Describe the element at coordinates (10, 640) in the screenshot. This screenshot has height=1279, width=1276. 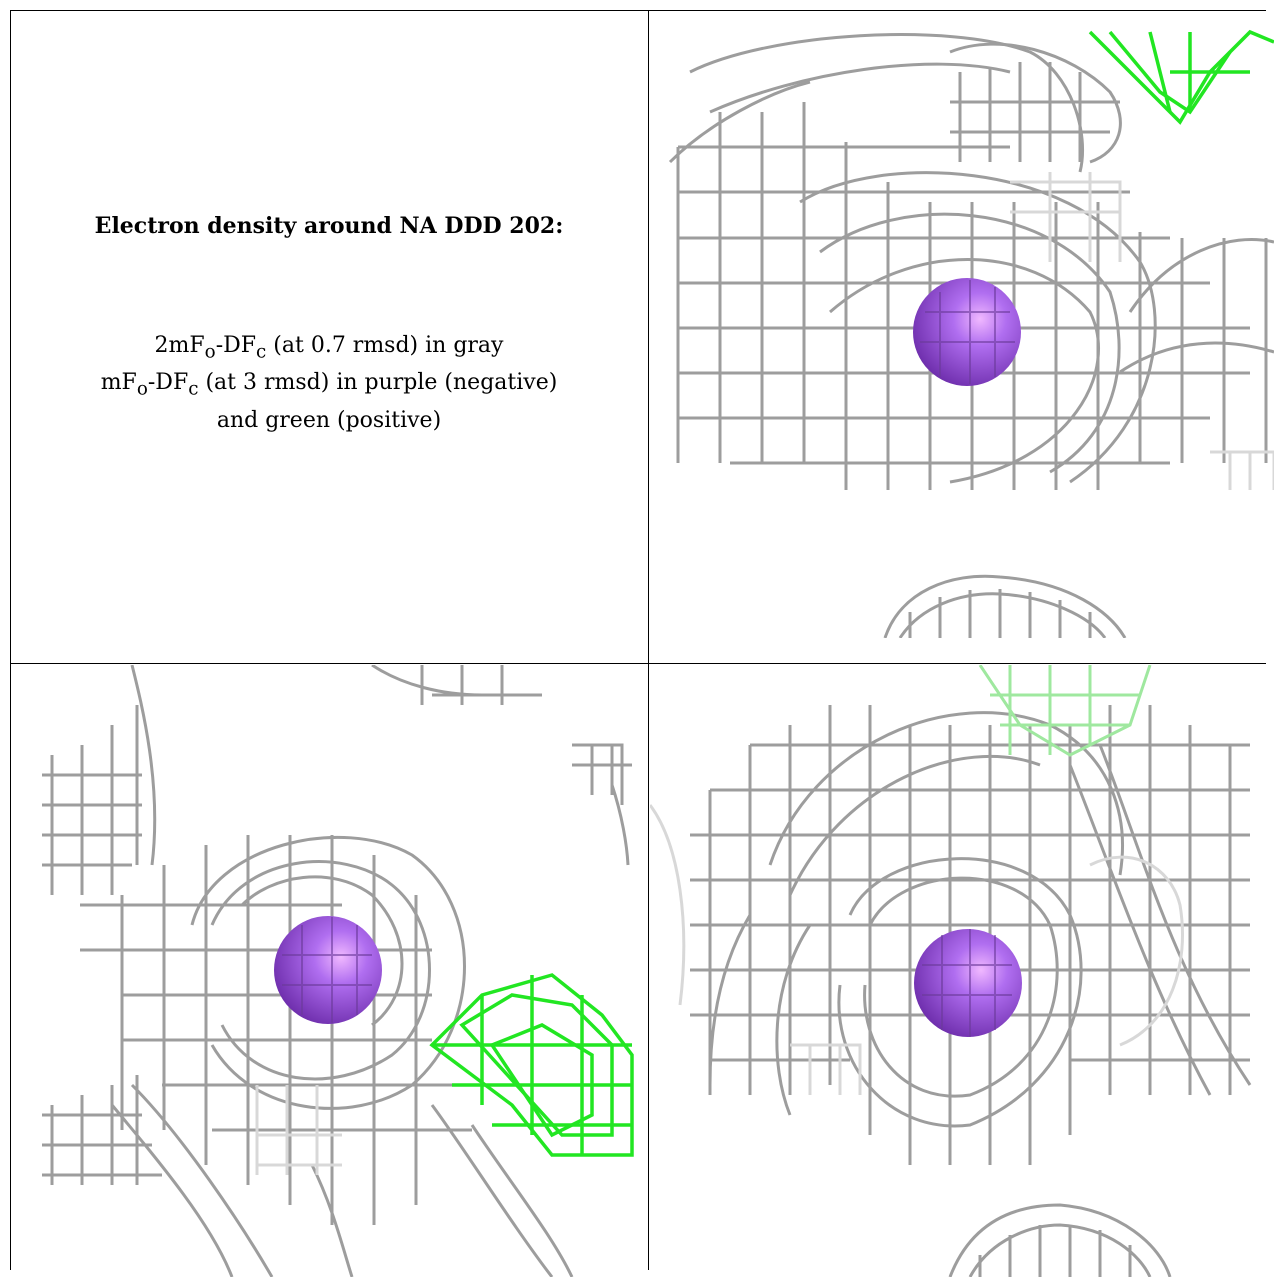
I see `table-border-left` at that location.